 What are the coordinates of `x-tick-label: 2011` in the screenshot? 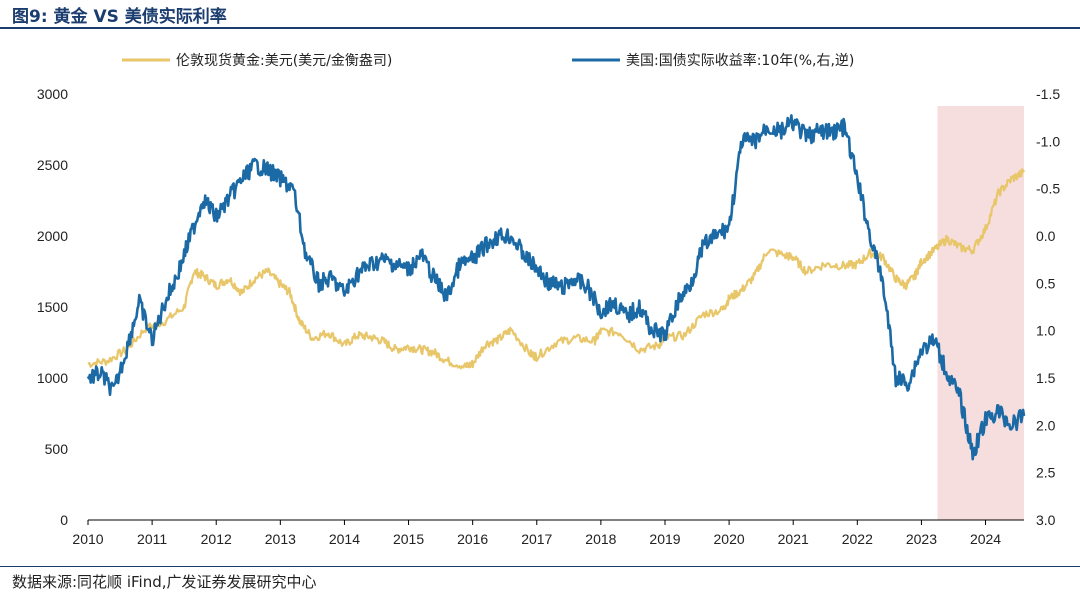 It's located at (152, 539).